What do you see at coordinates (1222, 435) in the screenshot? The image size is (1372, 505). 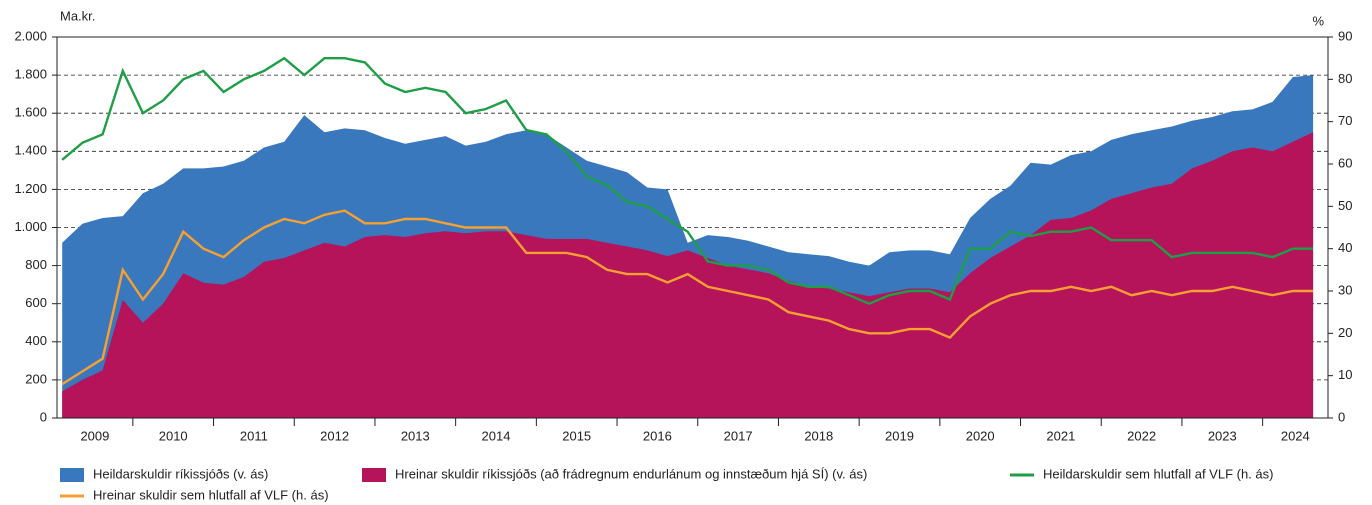 I see `x-tick-label: 2023` at bounding box center [1222, 435].